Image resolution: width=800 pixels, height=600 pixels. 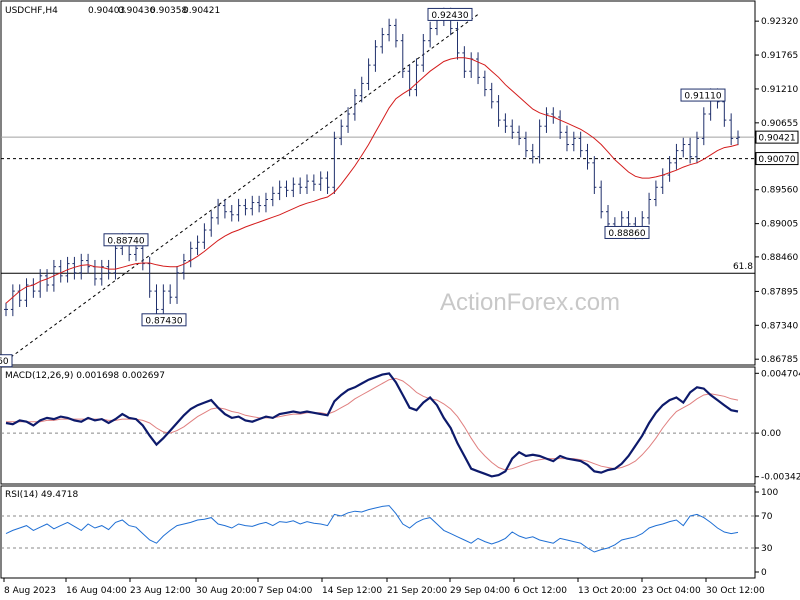 I want to click on x-tick-label: 23 Aug 12:00, so click(x=160, y=591).